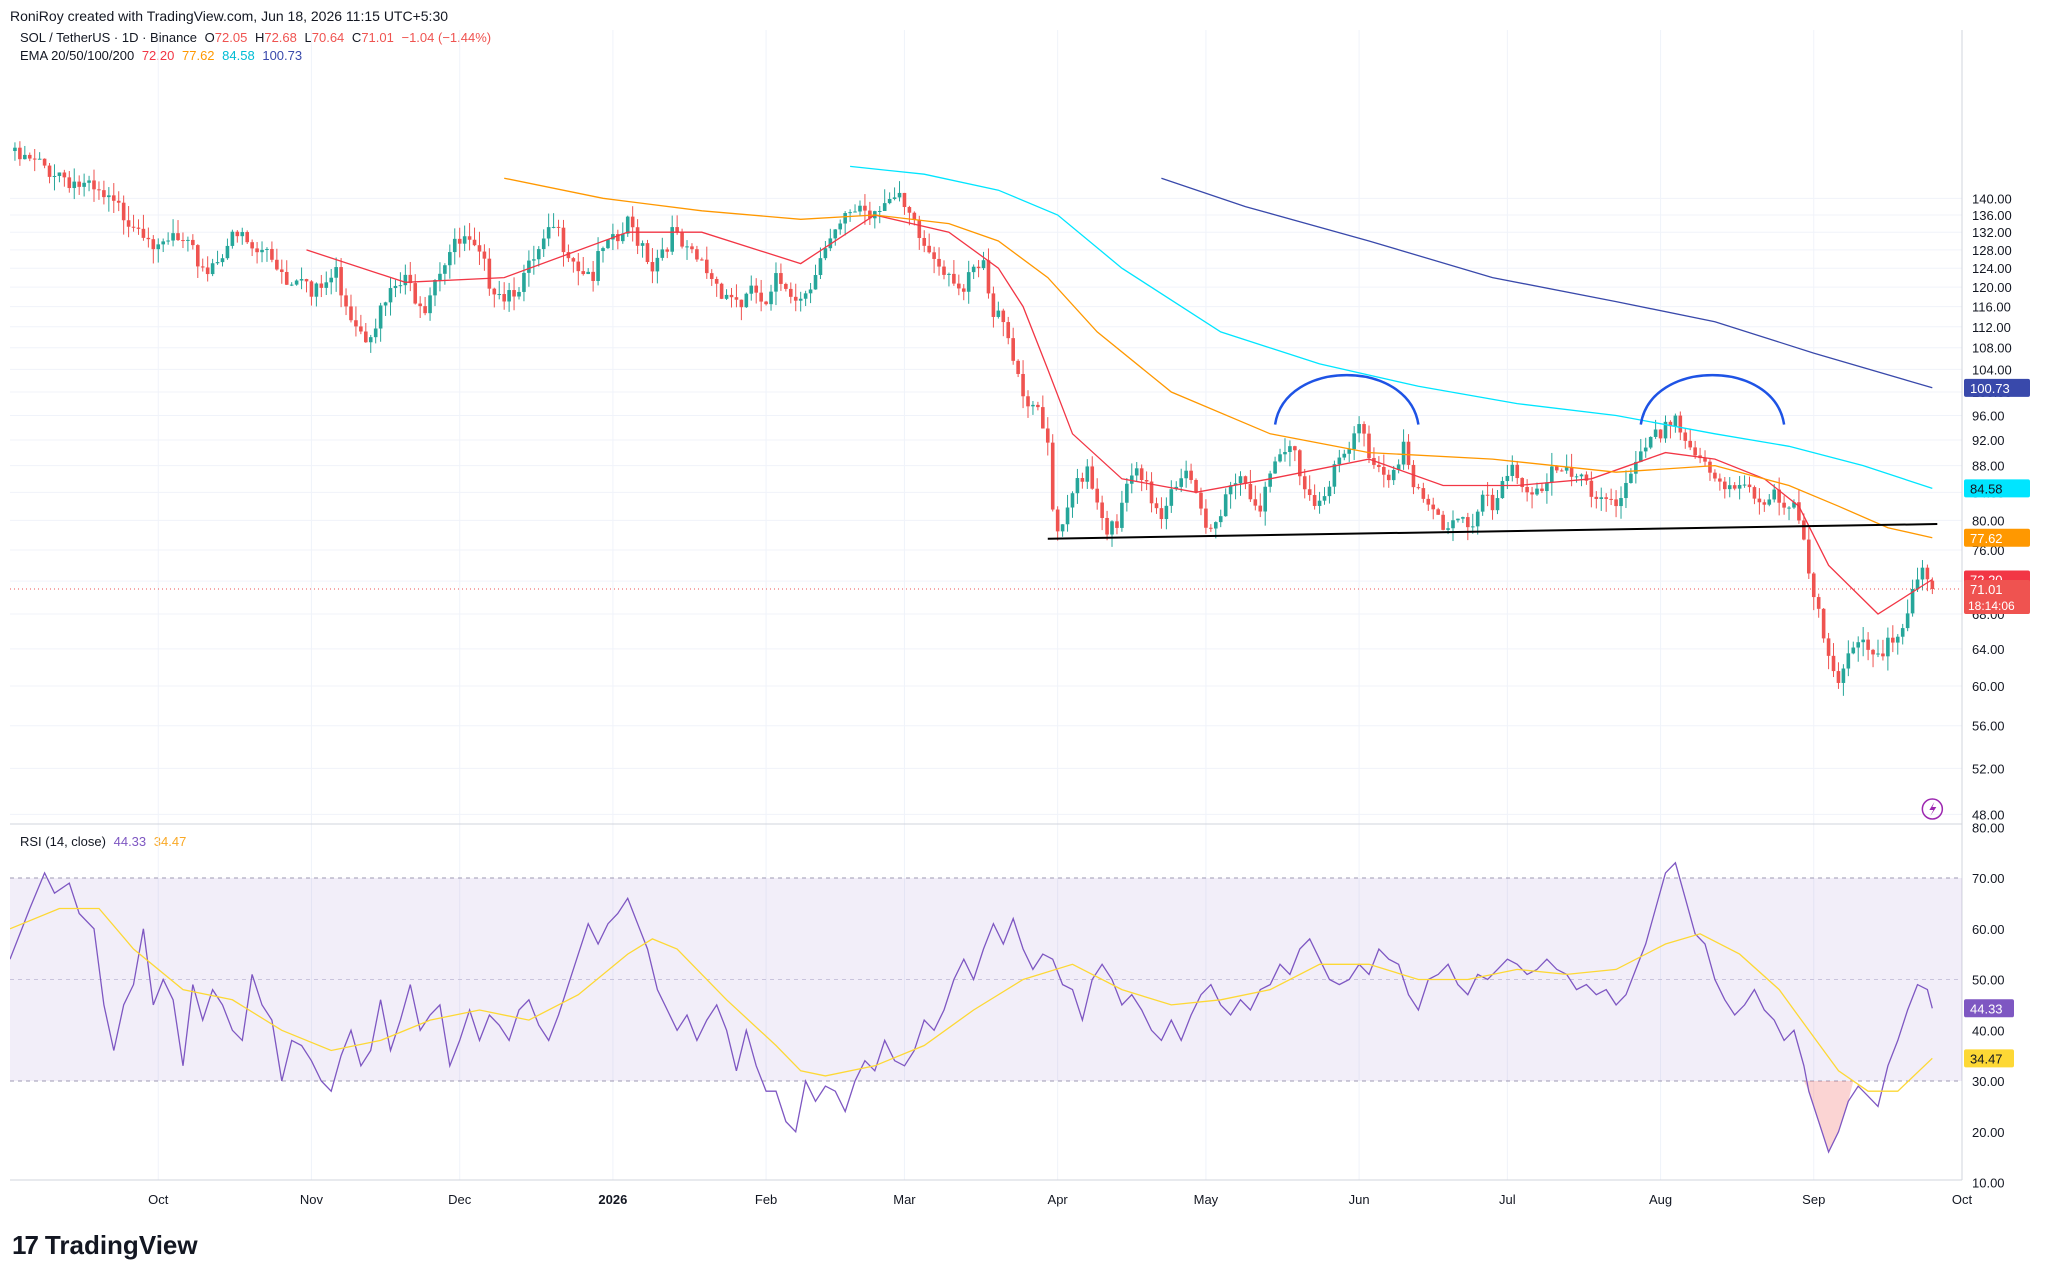 The width and height of the screenshot is (2048, 1278). Describe the element at coordinates (25, 1245) in the screenshot. I see `tradingview-logo-mark: 17` at that location.